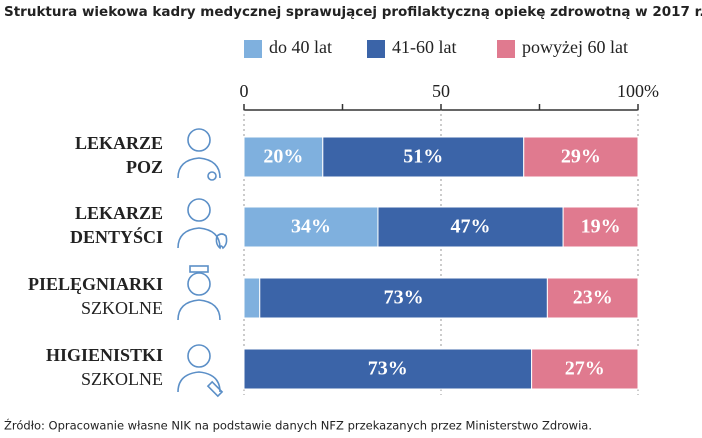  Describe the element at coordinates (424, 47) in the screenshot. I see `legend-label: 41-60 lat` at that location.